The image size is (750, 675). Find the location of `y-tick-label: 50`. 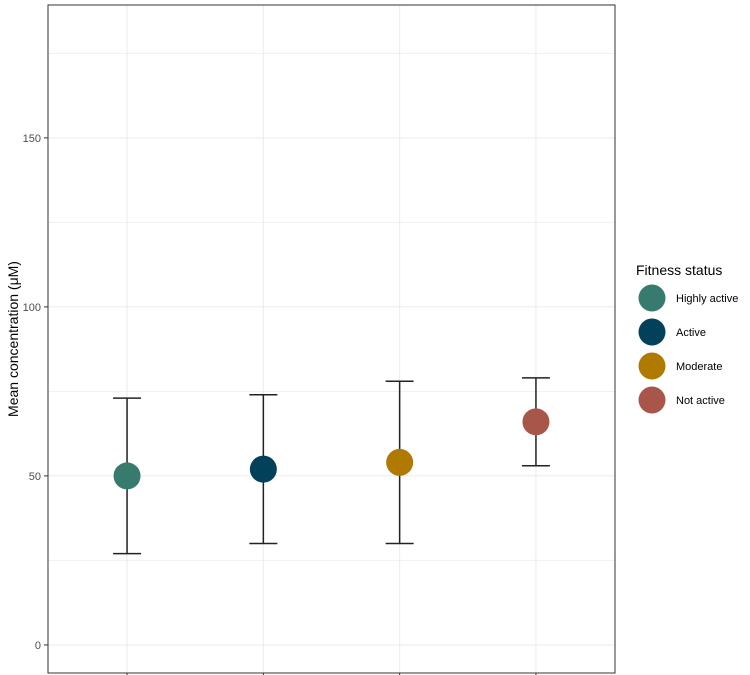

y-tick-label: 50 is located at coordinates (35, 477).